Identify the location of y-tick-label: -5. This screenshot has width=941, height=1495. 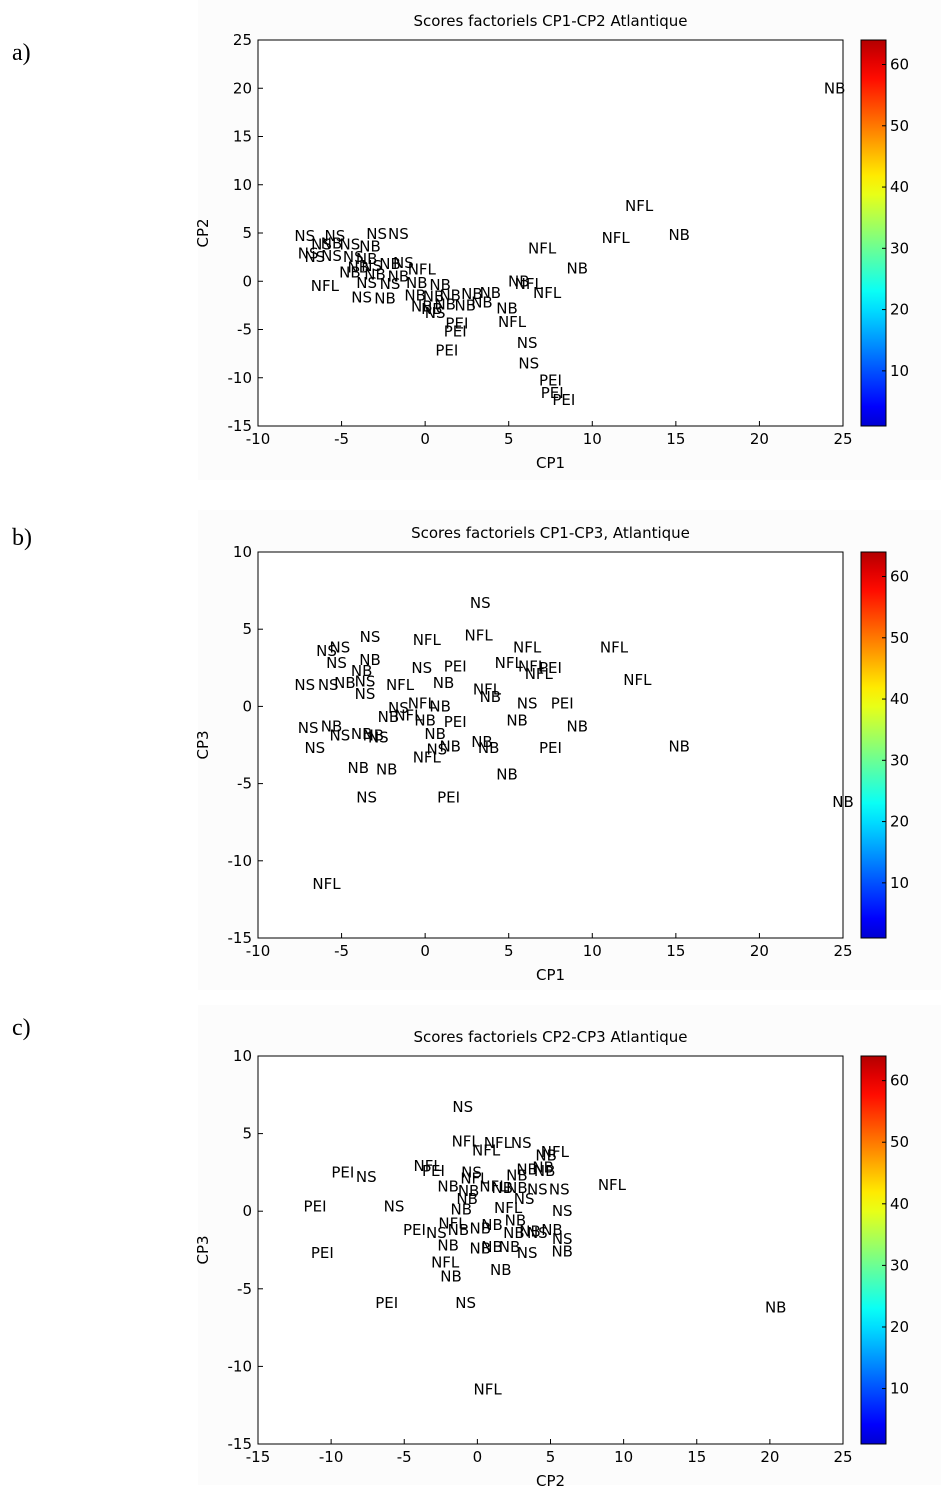
(244, 330).